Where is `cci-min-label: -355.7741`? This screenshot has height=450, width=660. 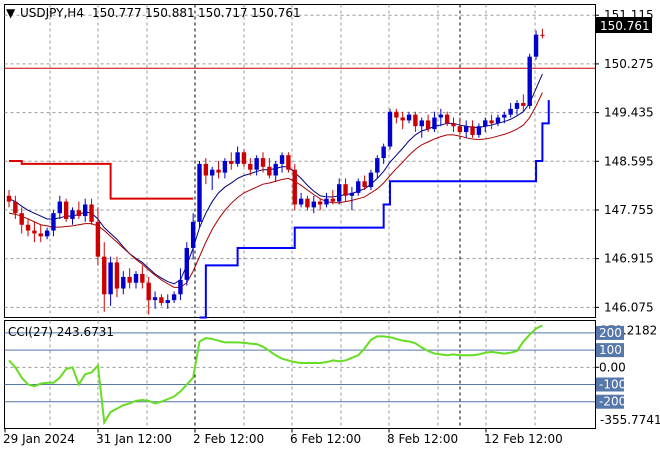
cci-min-label: -355.7741 is located at coordinates (630, 420).